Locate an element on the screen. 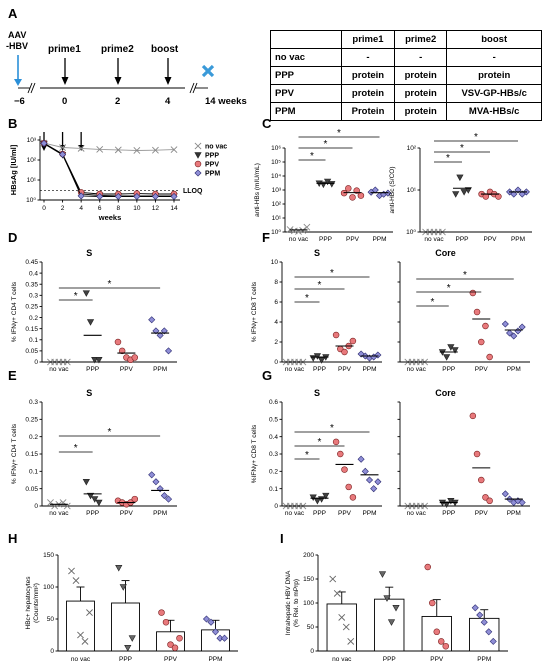  y-tick-label: 0.4 is located at coordinates (33, 273).